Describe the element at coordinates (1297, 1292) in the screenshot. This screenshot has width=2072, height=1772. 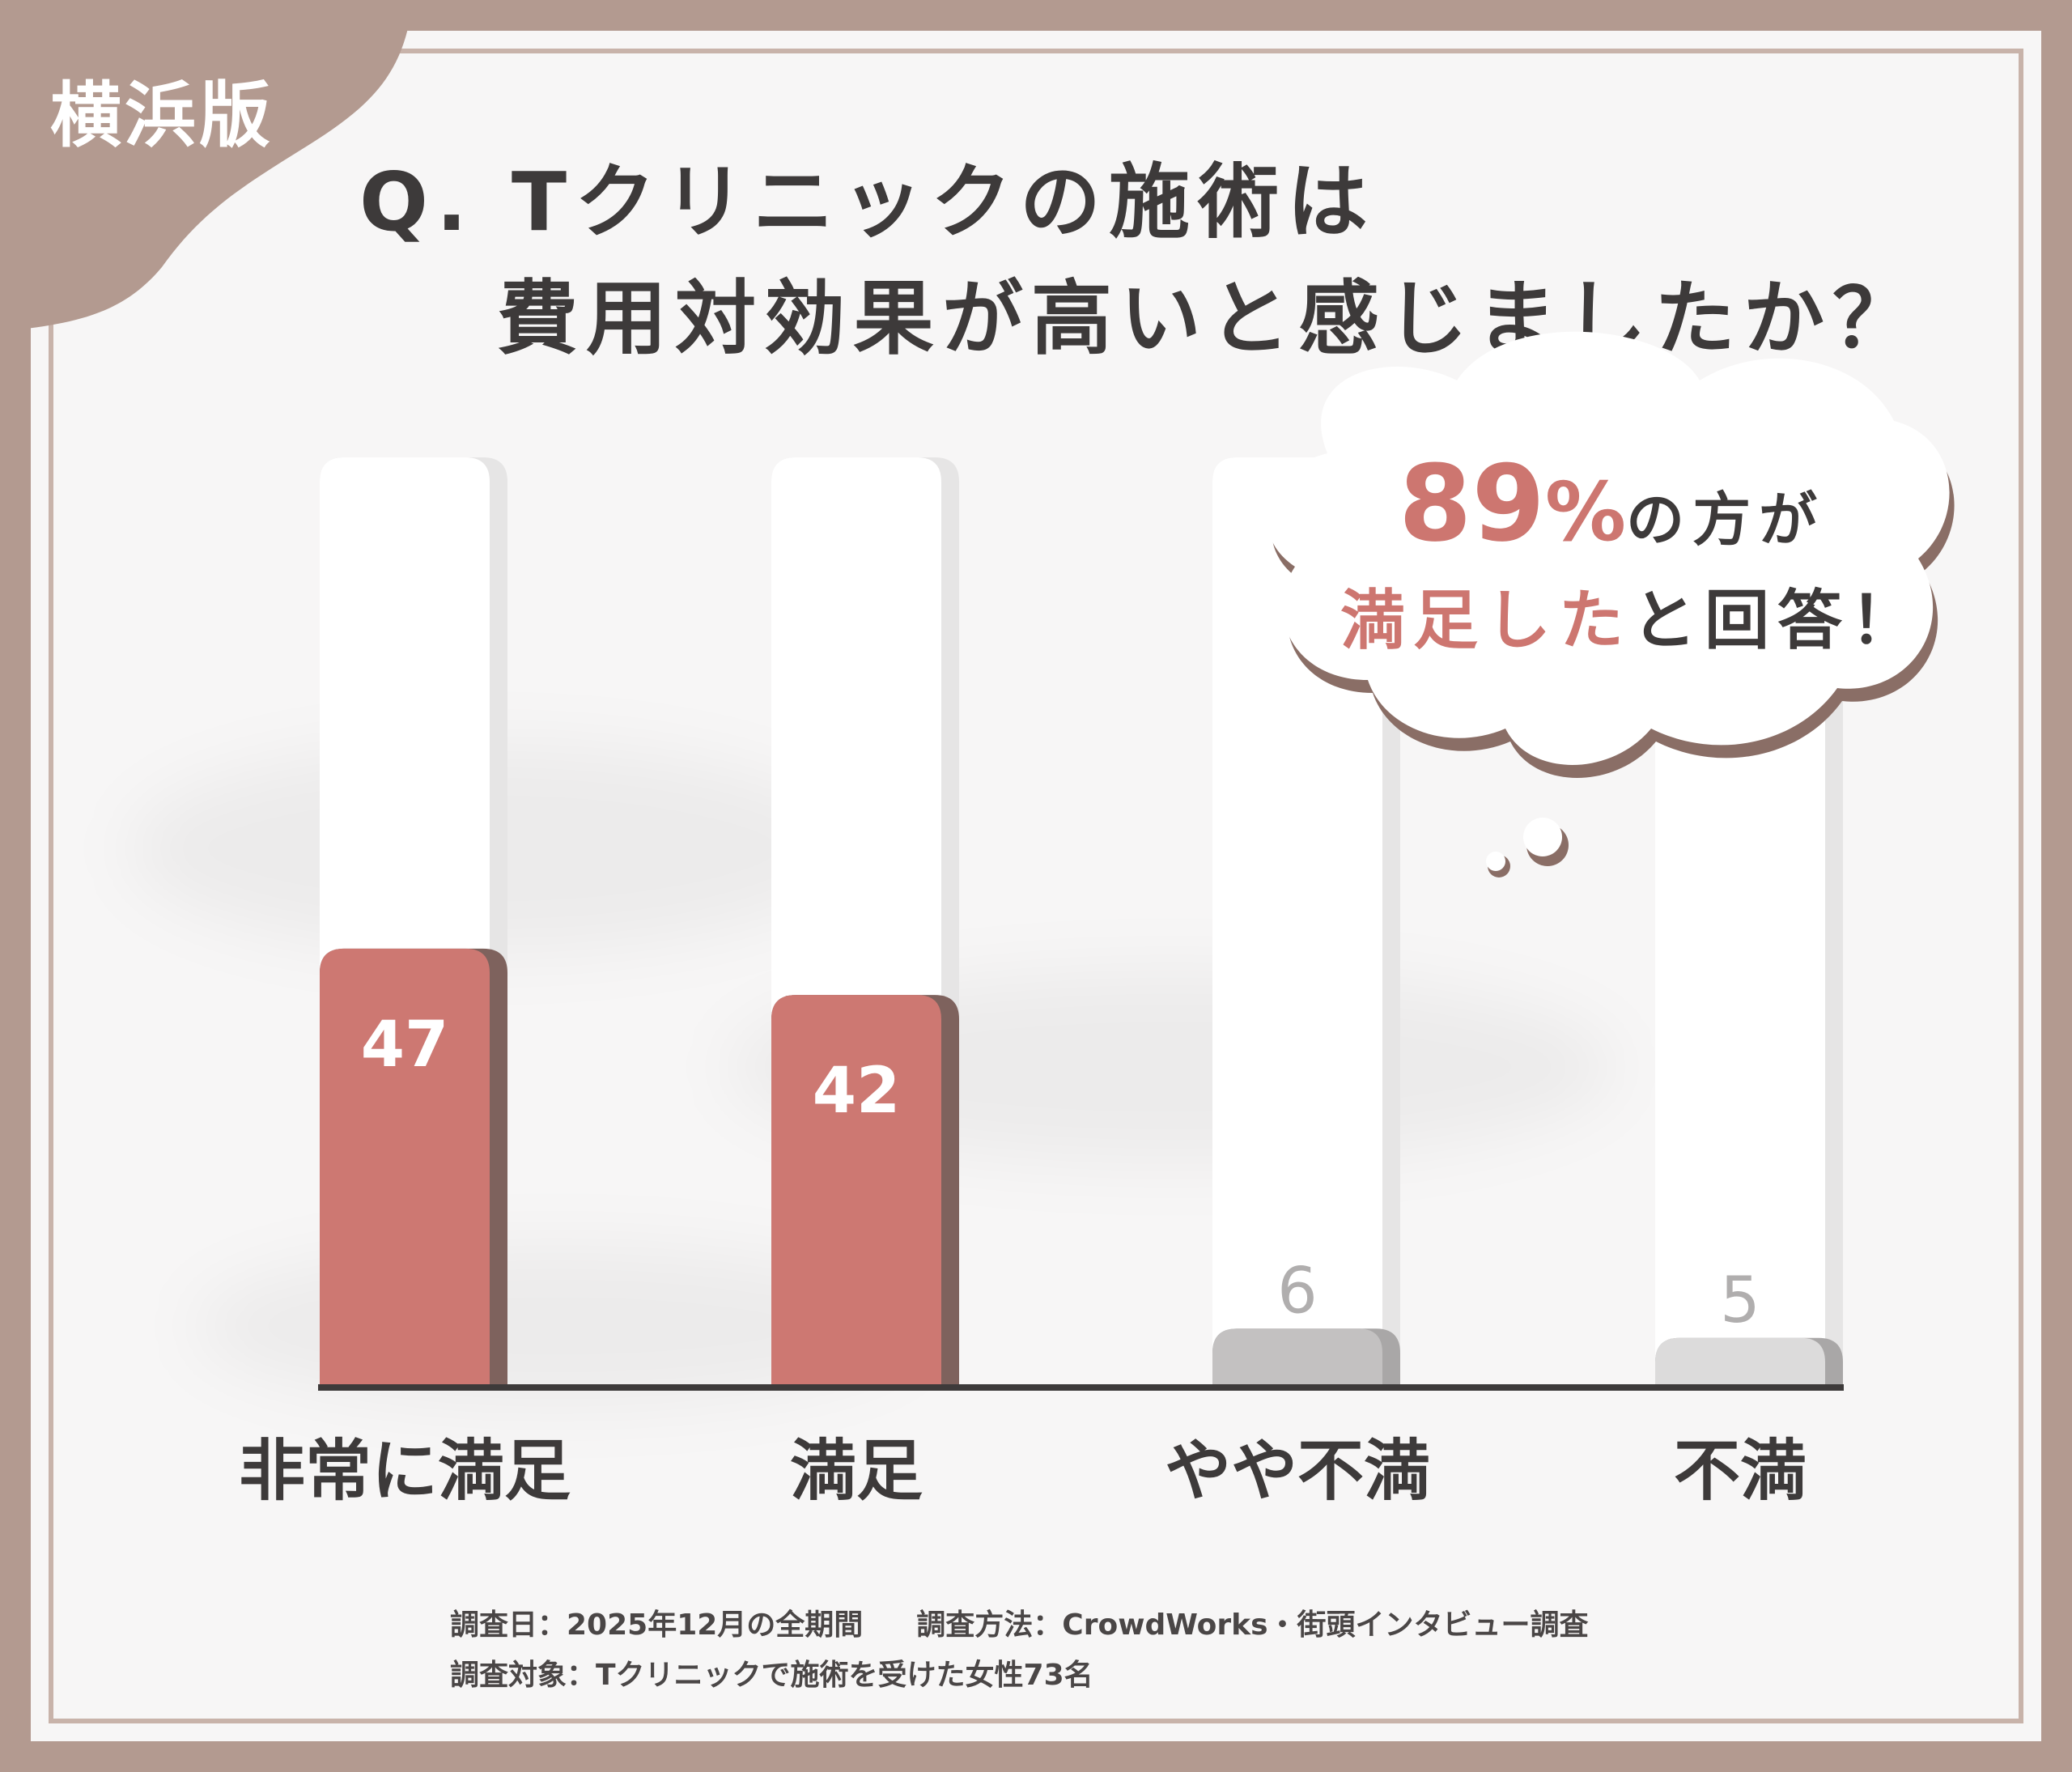
I see `bar-value-label: 6` at that location.